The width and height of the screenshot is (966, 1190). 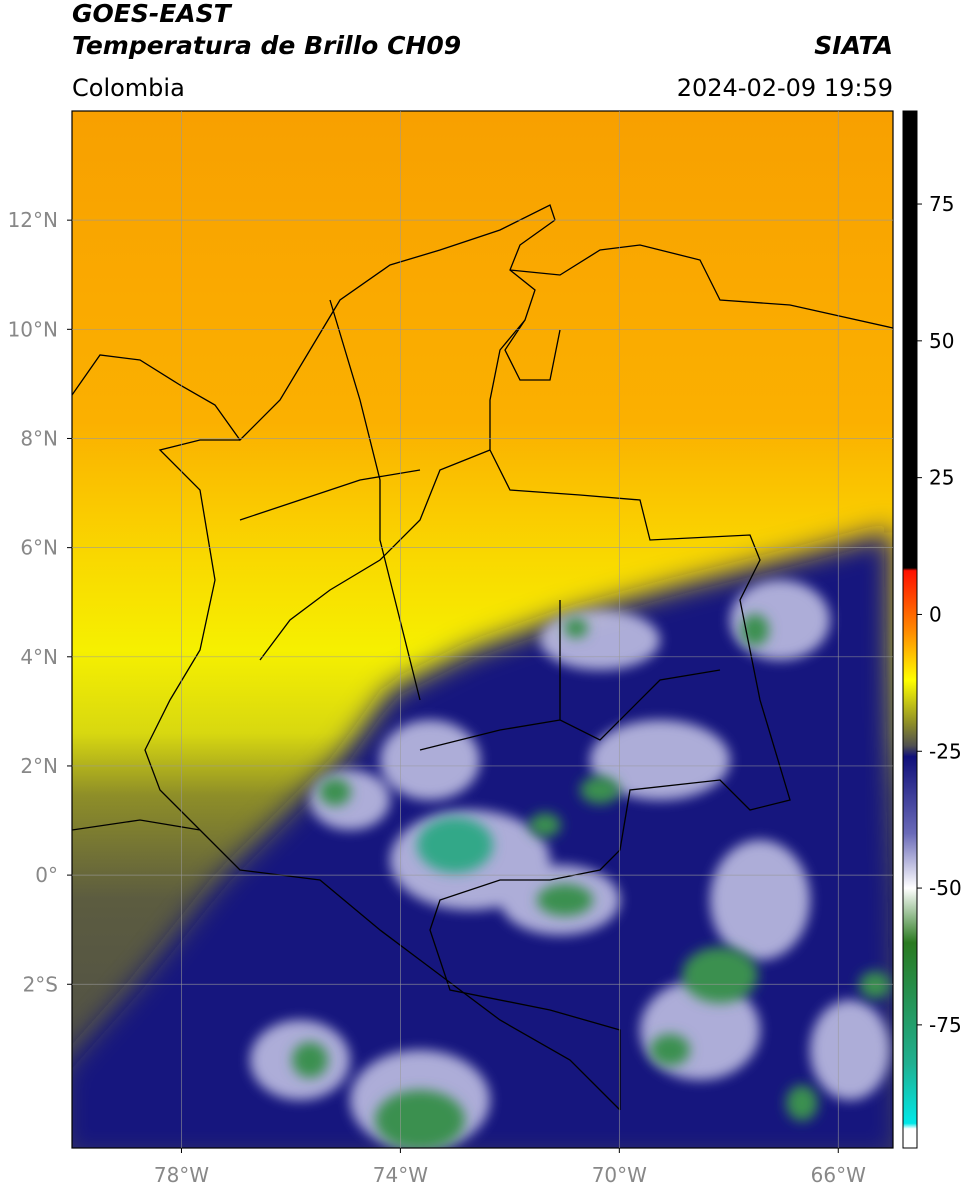 I want to click on colorbar-tick-label: 50, so click(x=941, y=341).